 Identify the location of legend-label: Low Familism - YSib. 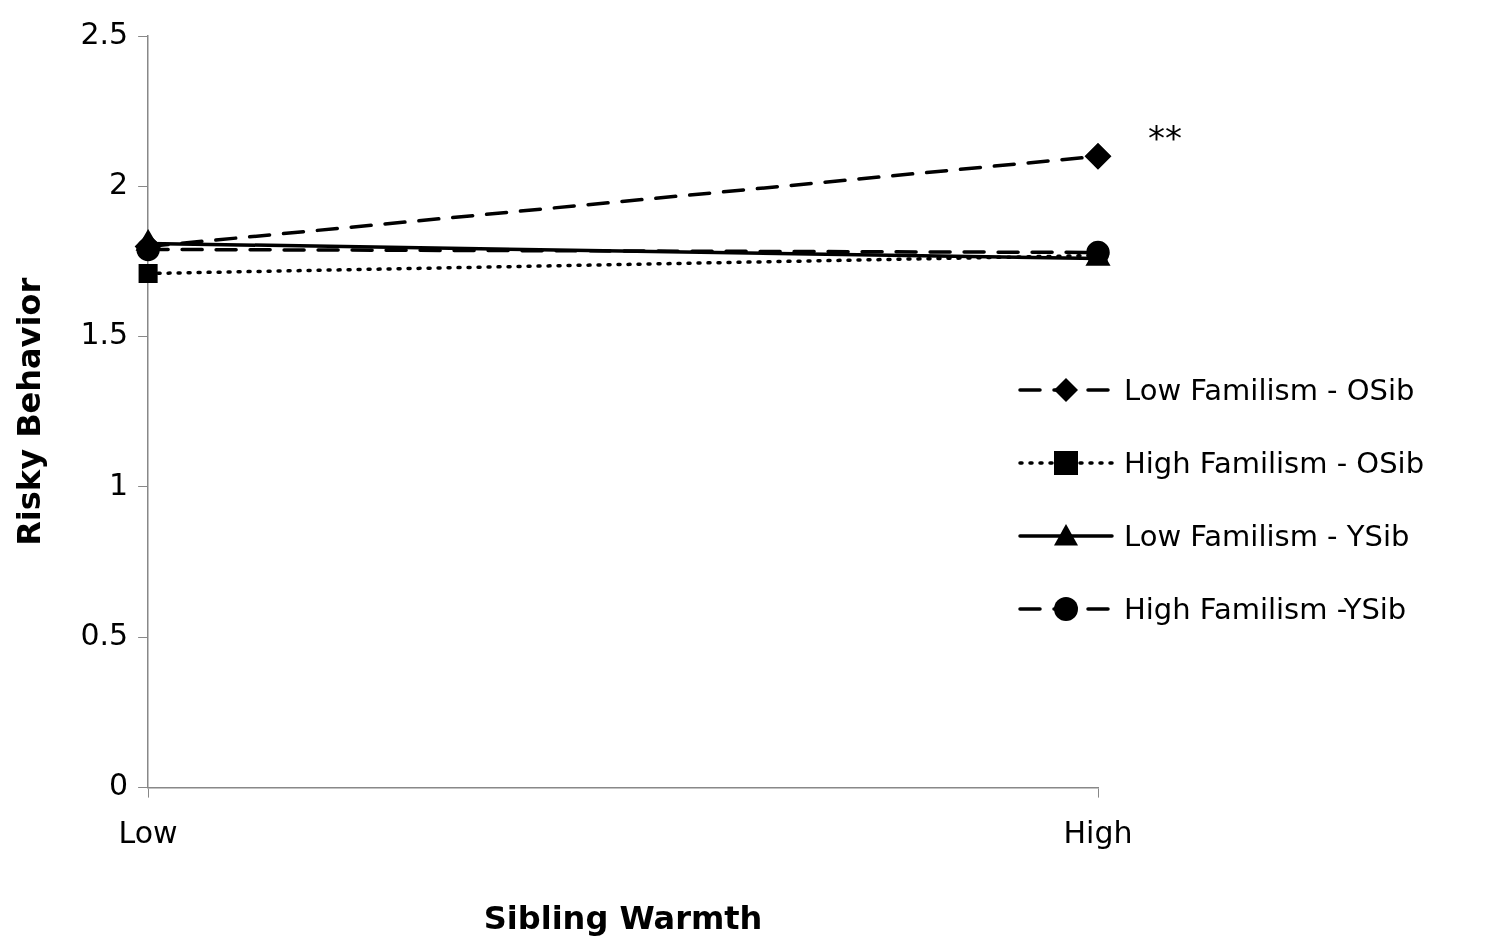
(1267, 535).